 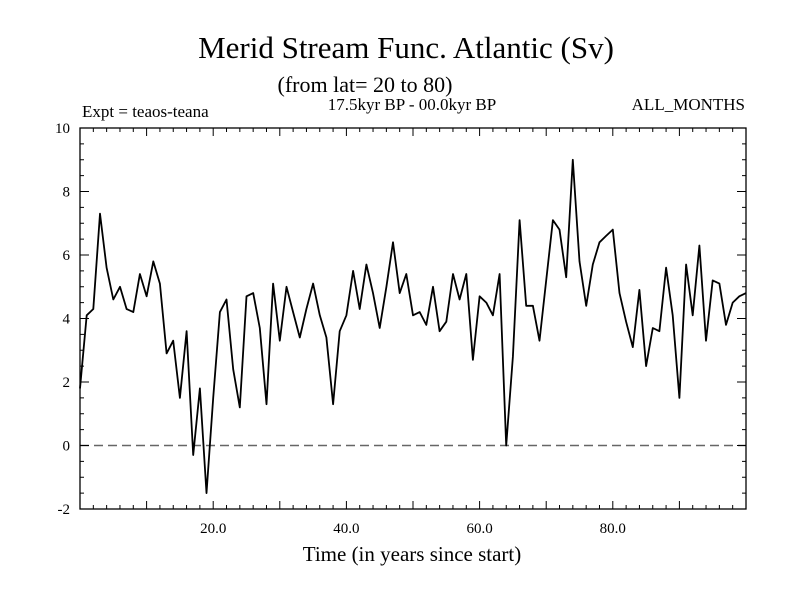 I want to click on period-label: 17.5kyr BP - 00.0kyr BP, so click(x=412, y=104).